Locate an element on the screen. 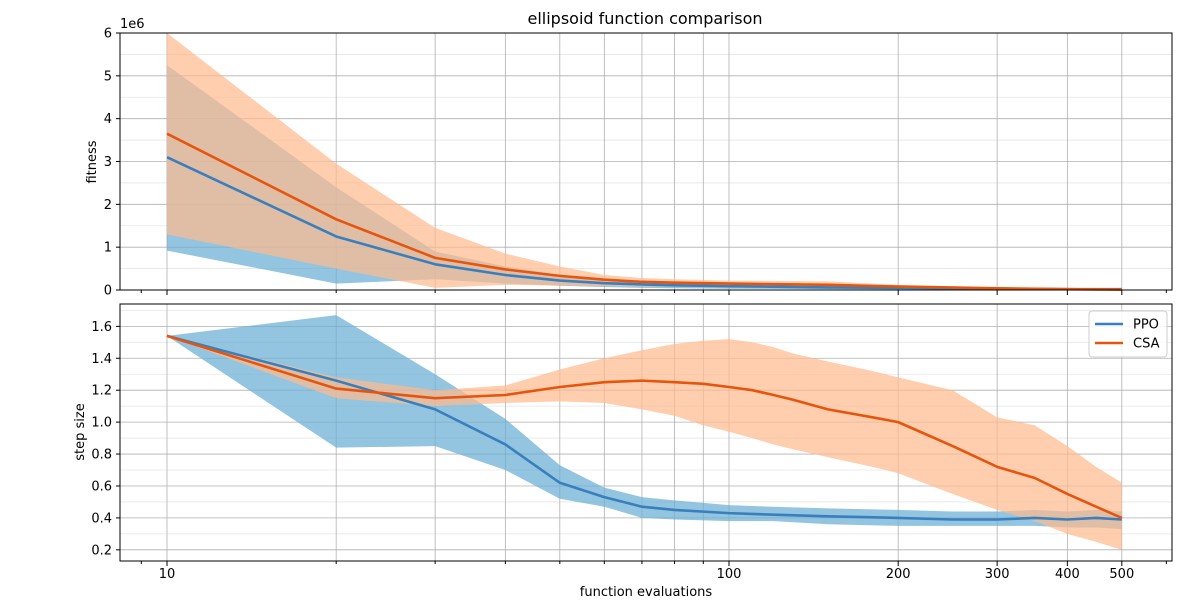 This screenshot has height=600, width=1200. y-tick-label: 0.8 is located at coordinates (101, 455).